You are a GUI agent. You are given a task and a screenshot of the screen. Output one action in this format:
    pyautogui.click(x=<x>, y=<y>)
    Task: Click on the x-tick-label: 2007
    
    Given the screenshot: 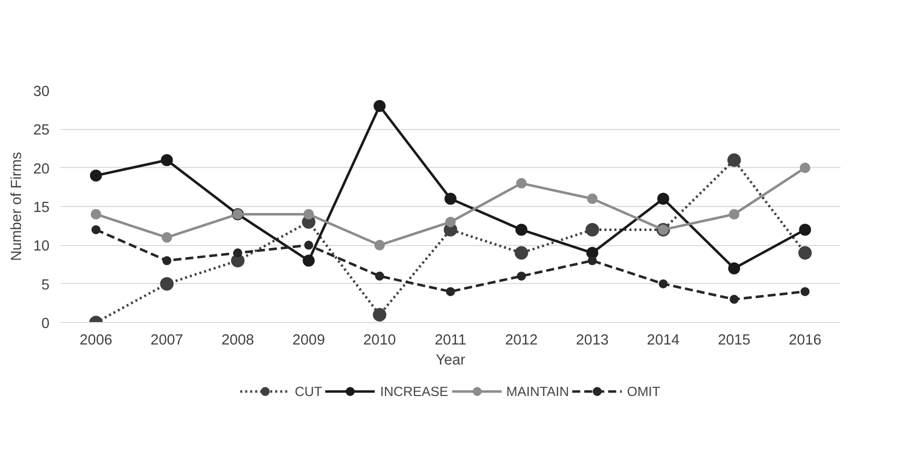 What is the action you would take?
    pyautogui.click(x=167, y=340)
    